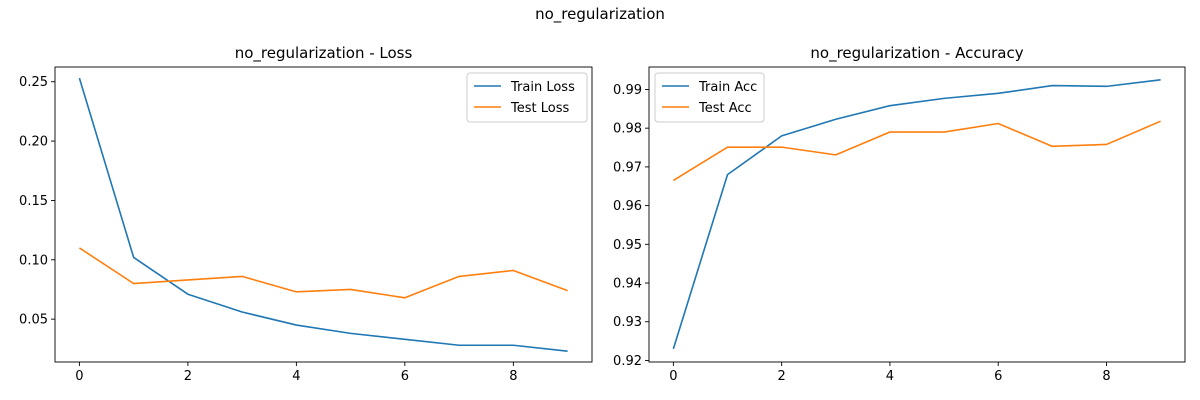  I want to click on accuracy-chart-title: no_regularization - Accuracy, so click(916, 53).